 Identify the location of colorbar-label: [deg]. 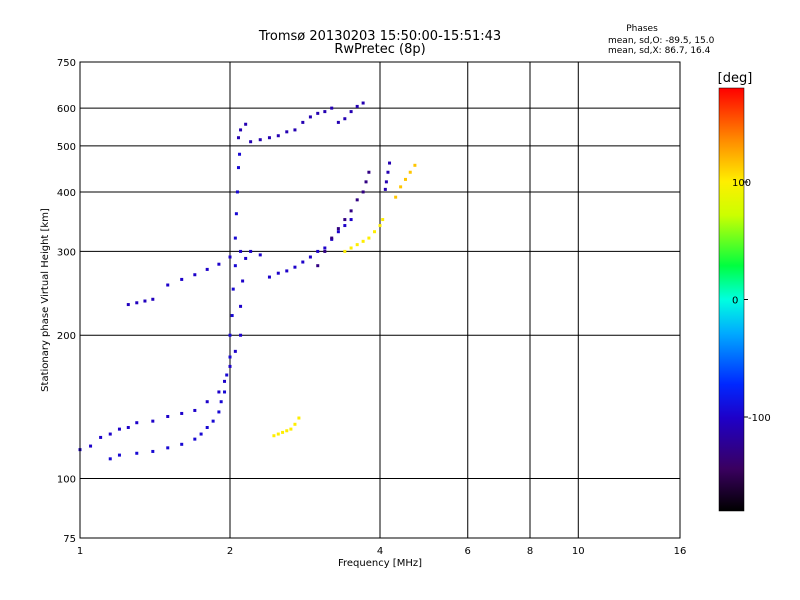
(735, 78).